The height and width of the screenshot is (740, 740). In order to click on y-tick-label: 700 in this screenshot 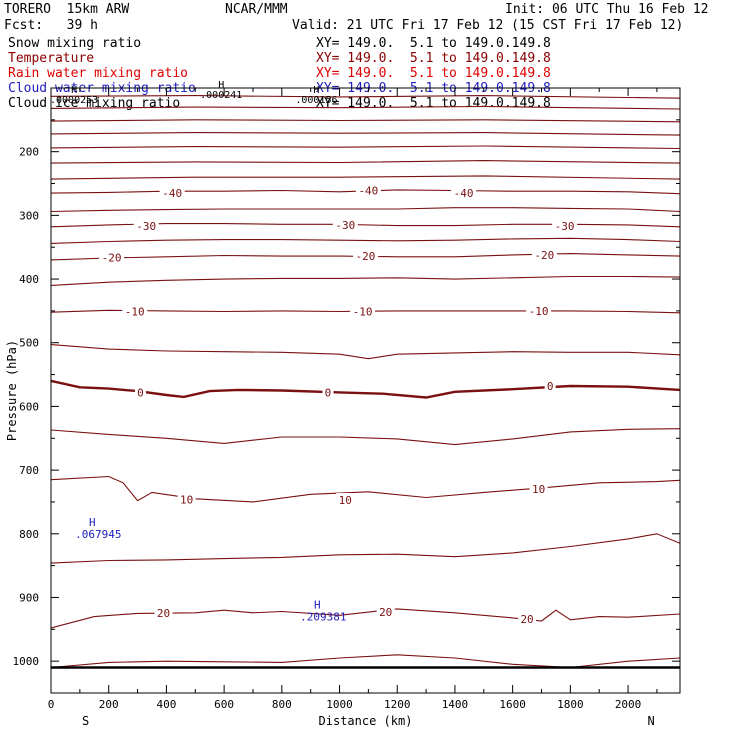, I will do `click(29, 470)`.